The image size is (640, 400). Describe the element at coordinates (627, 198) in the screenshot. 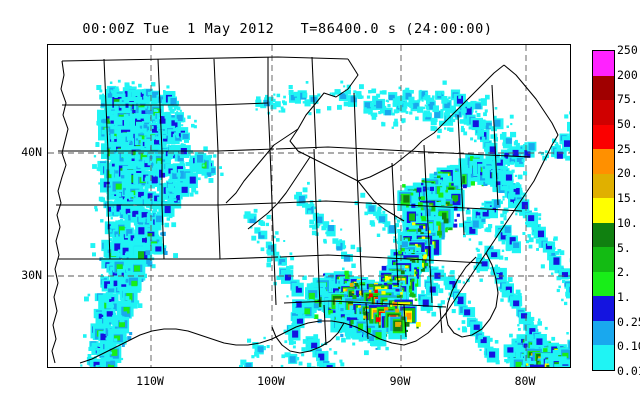

I see `colorbar-tick-6: 15.` at that location.